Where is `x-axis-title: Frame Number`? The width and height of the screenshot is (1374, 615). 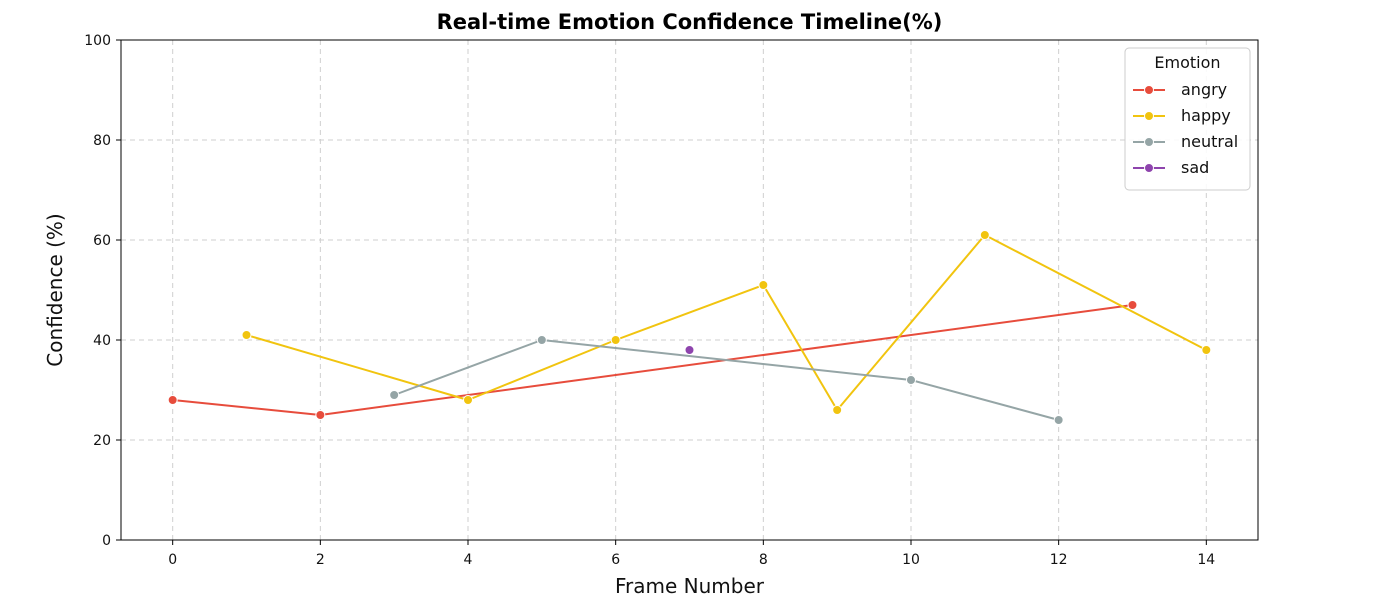 x-axis-title: Frame Number is located at coordinates (690, 586).